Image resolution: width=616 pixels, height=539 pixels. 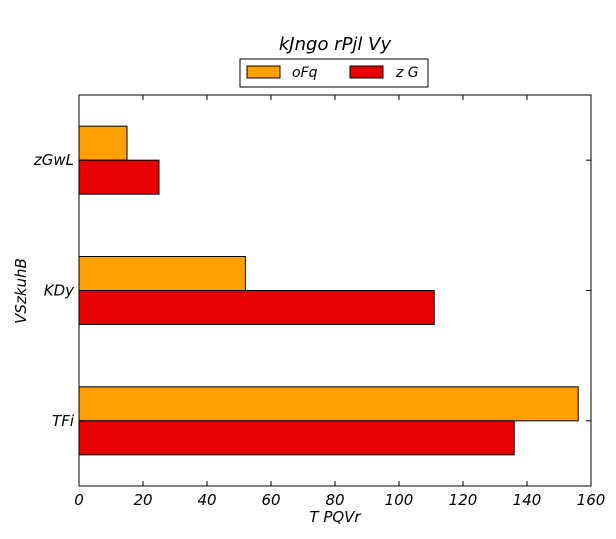 I want to click on chart-title: kJngo rPjl Vy, so click(x=335, y=44).